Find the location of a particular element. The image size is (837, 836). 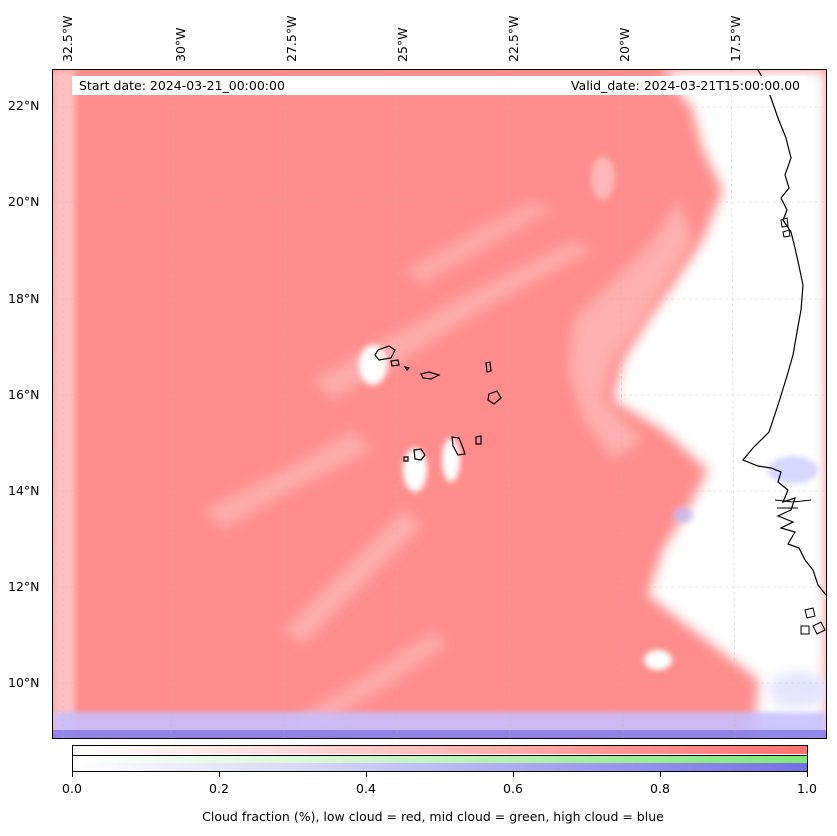

lon-label-32-5w: 32.5°W is located at coordinates (67, 38).